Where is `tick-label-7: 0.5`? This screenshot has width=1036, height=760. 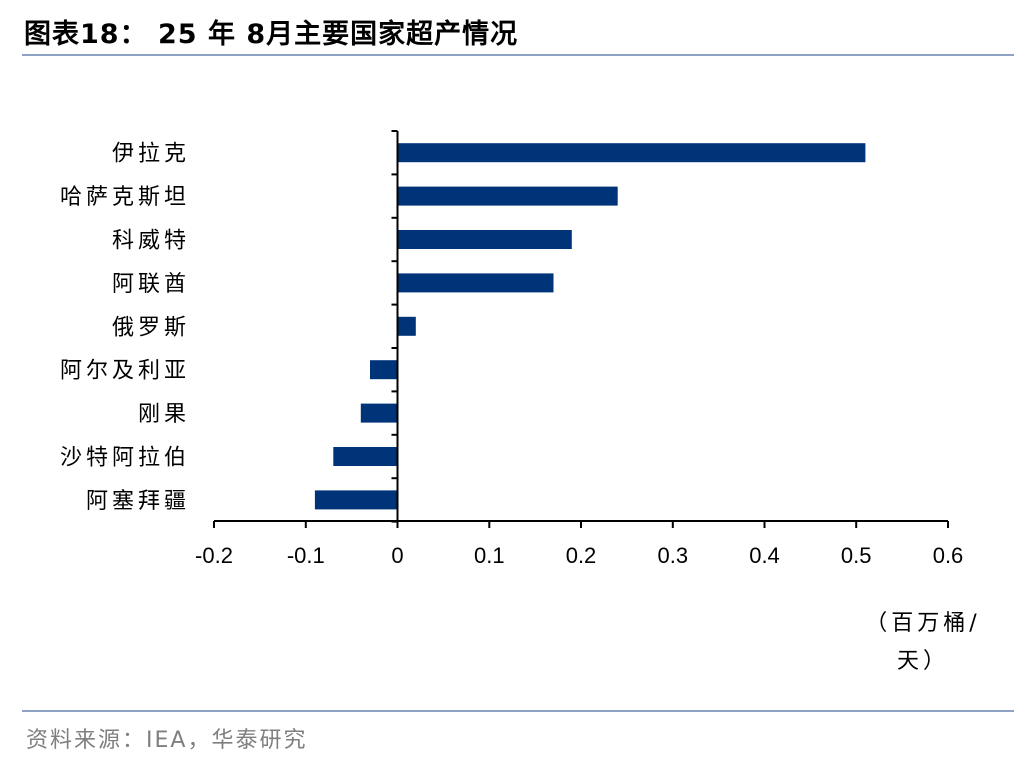 tick-label-7: 0.5 is located at coordinates (856, 555).